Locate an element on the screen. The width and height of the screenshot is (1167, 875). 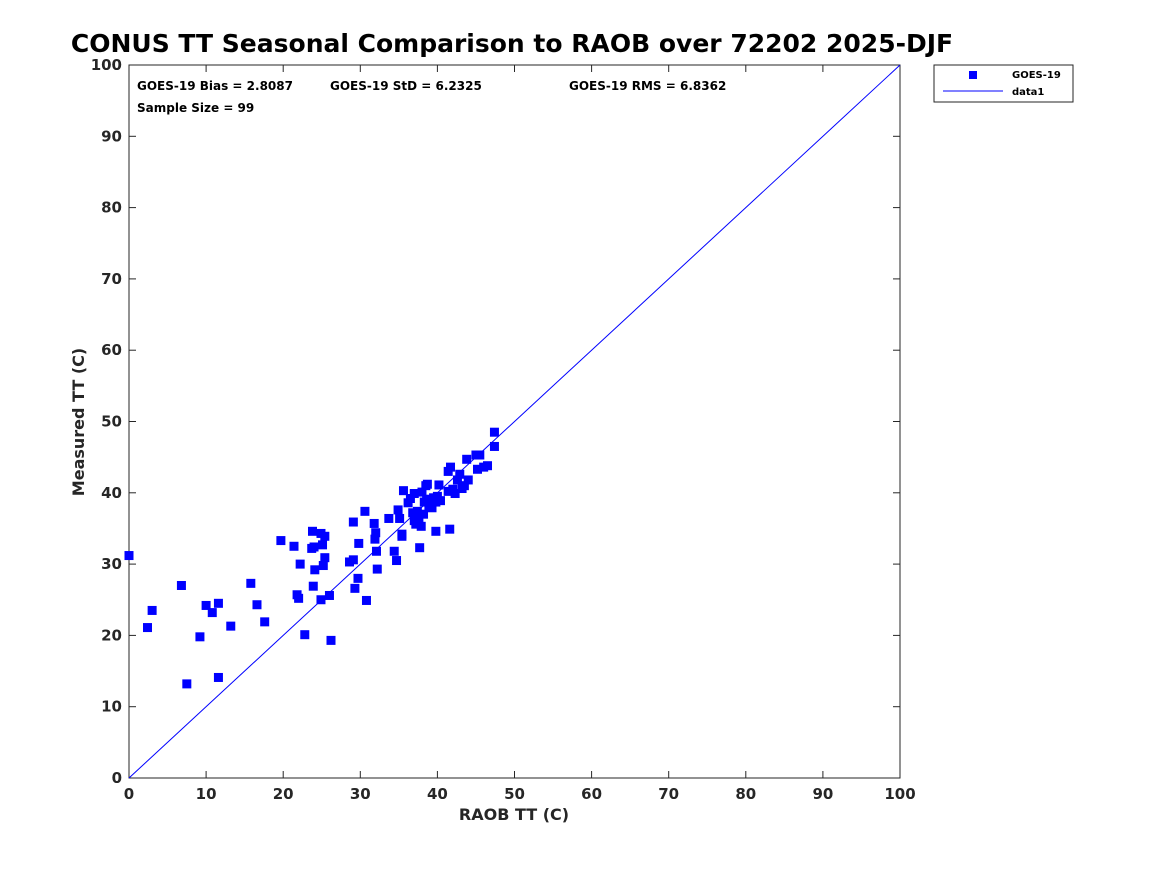
legend: GOES-19 data1 is located at coordinates (1003, 83).